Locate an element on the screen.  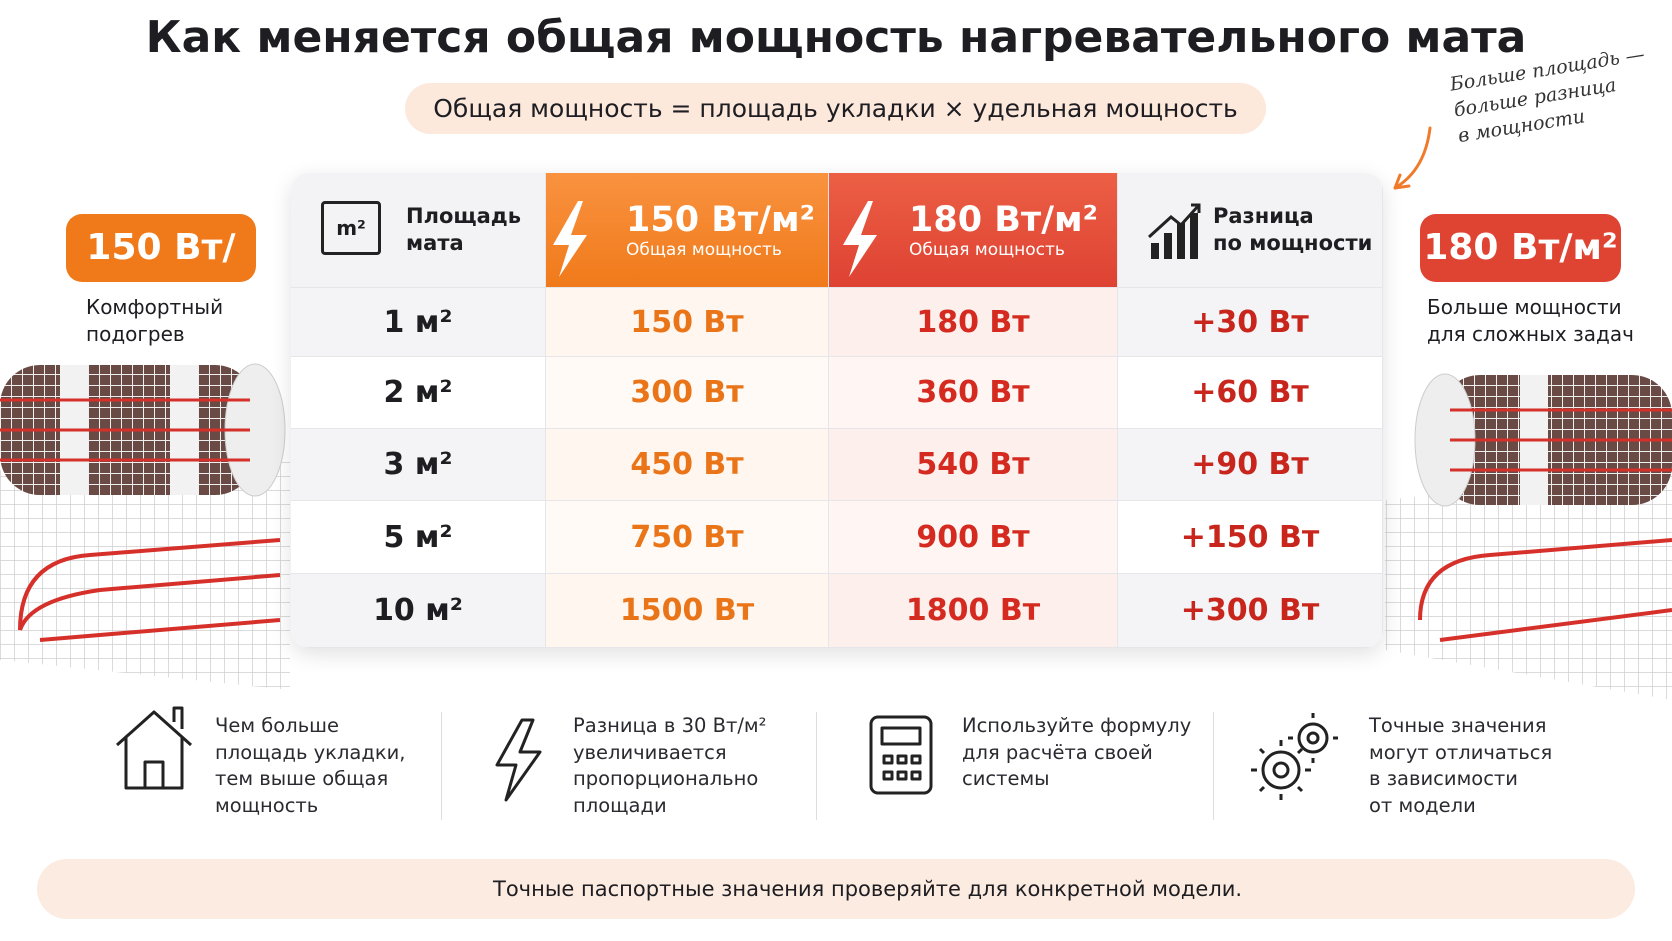
area-icon-label: m² is located at coordinates (351, 228).